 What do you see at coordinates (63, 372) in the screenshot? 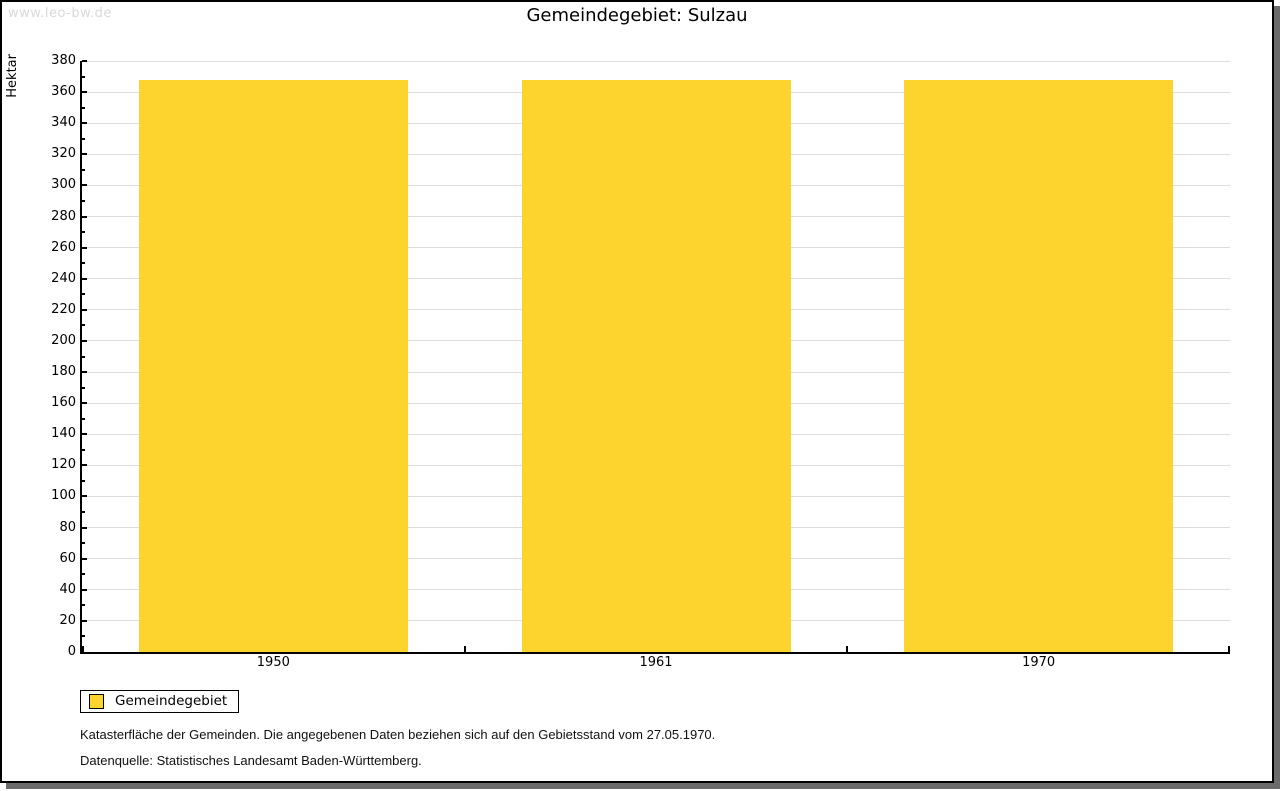
I see `y-axis-label: 180` at bounding box center [63, 372].